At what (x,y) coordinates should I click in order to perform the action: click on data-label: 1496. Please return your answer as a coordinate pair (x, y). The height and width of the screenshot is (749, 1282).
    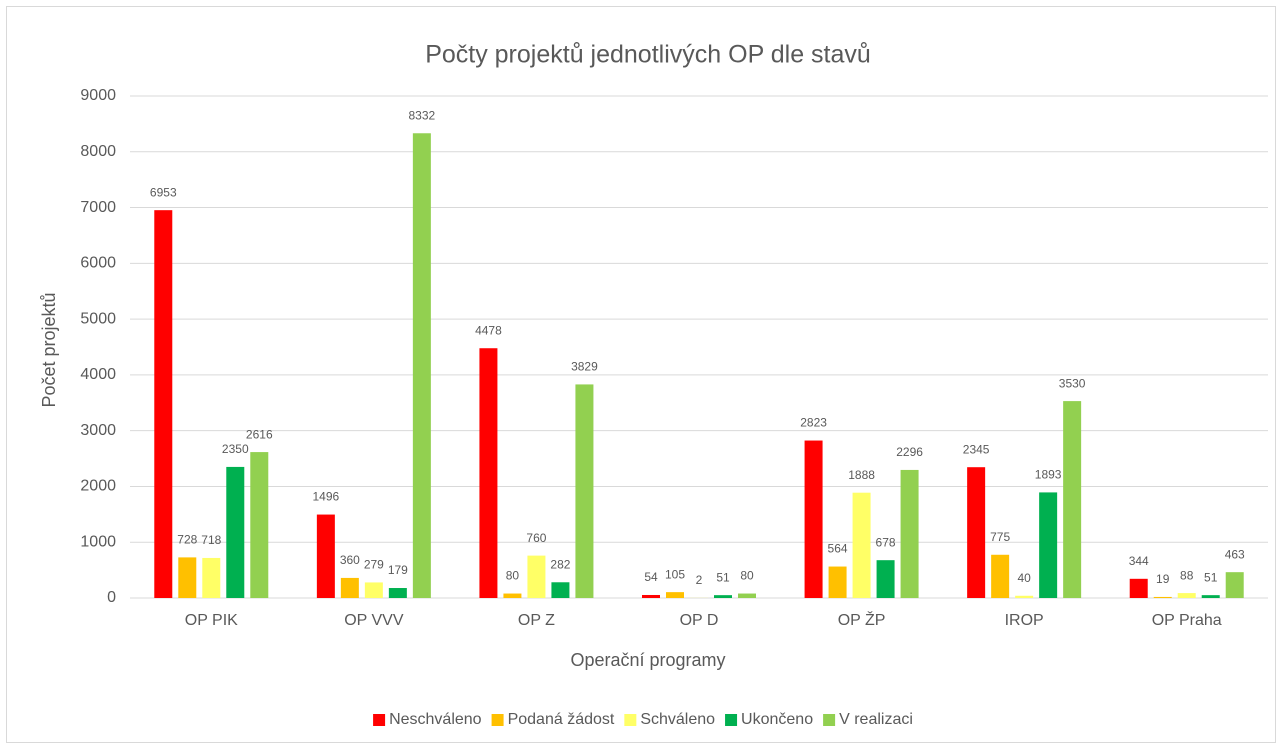
    Looking at the image, I should click on (326, 497).